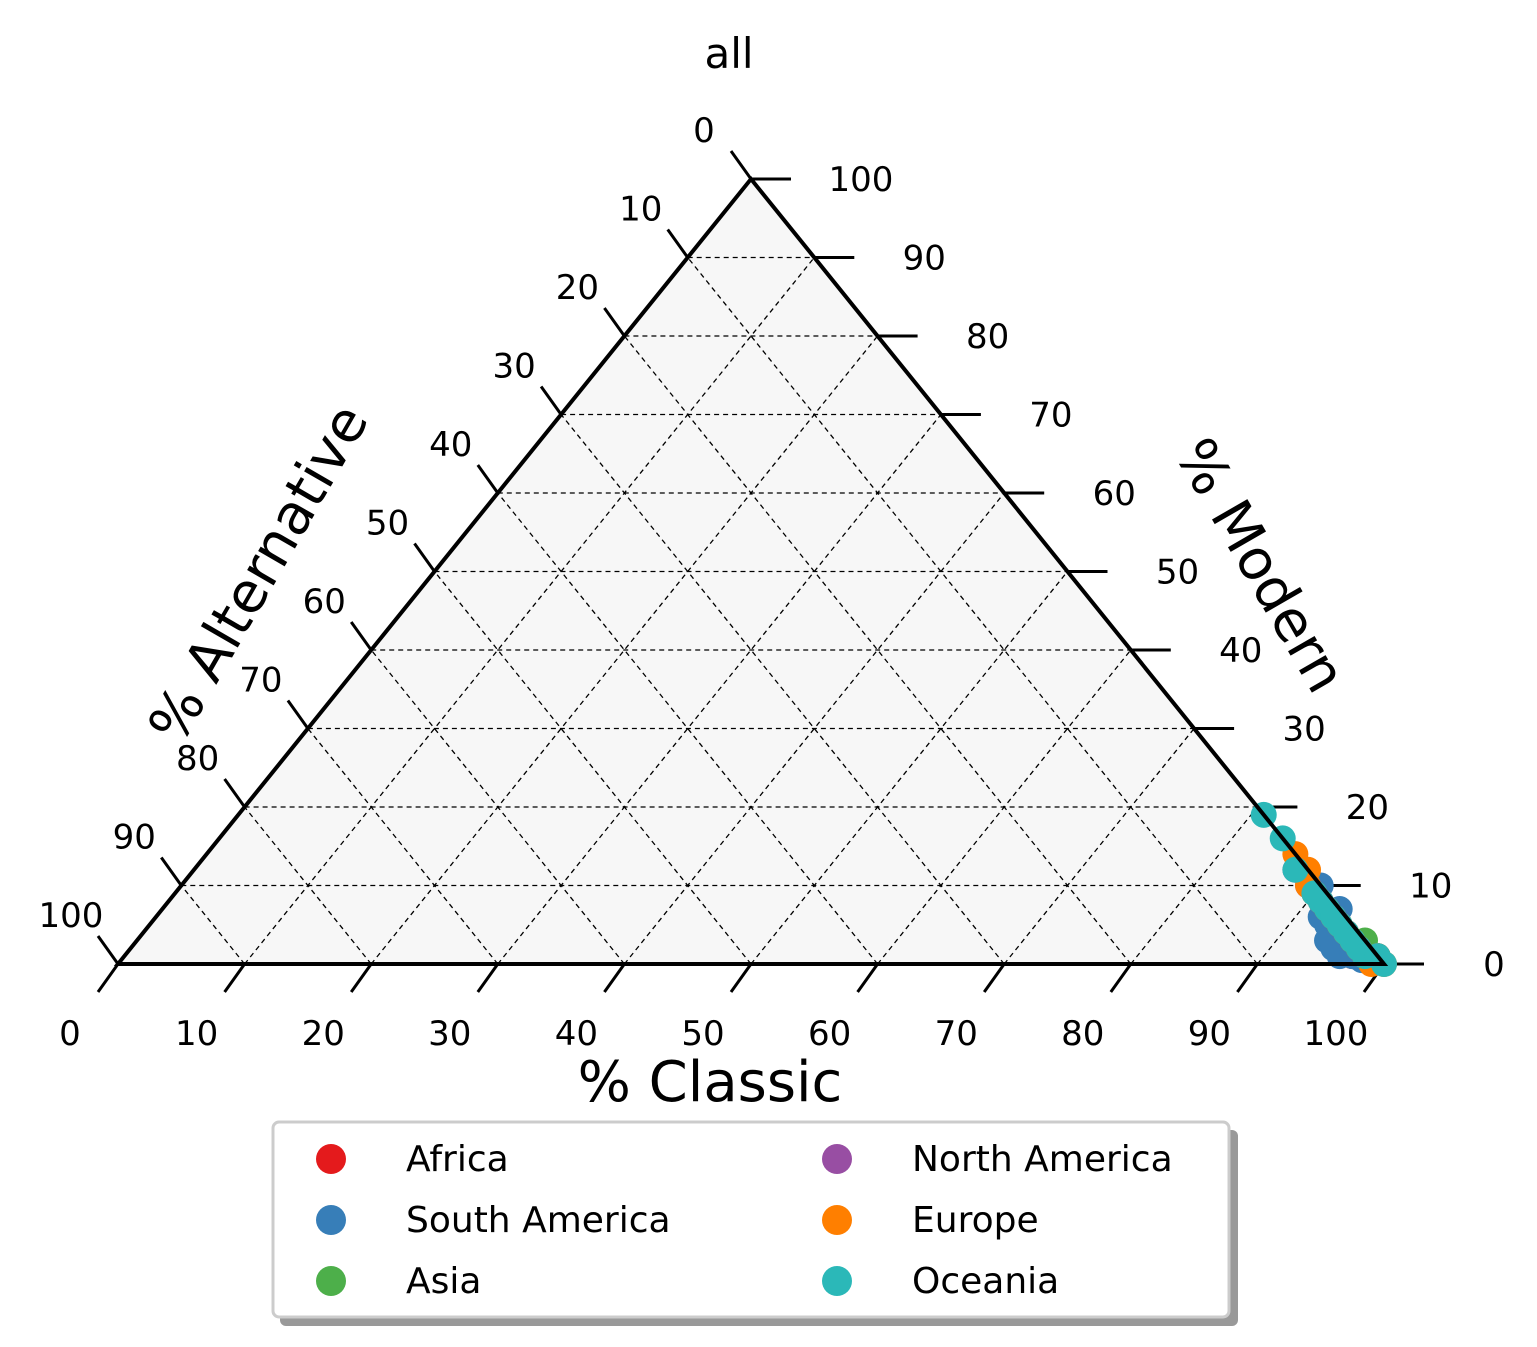  What do you see at coordinates (704, 131) in the screenshot?
I see `tick-label-alternative: 0` at bounding box center [704, 131].